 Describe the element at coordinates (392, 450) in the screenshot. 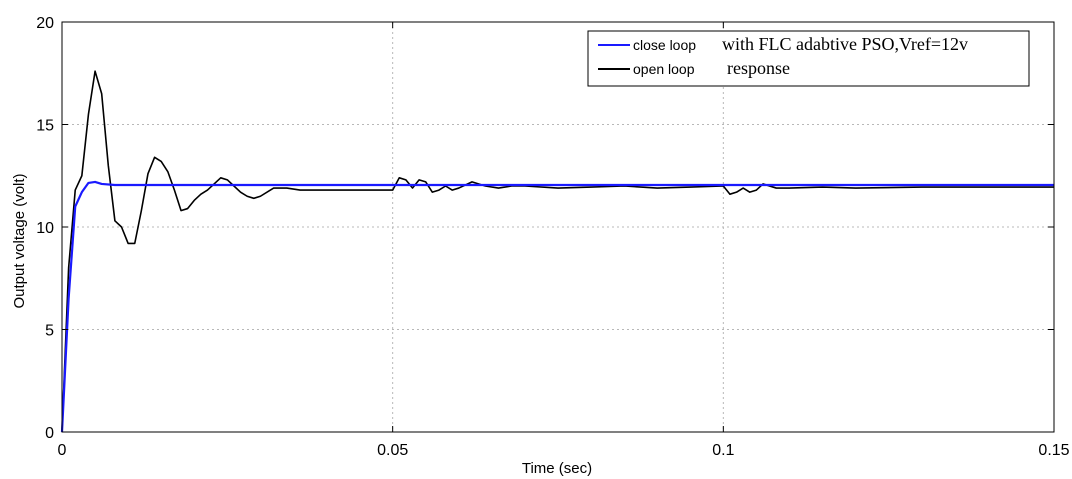

I see `x-tick-label: 0.05` at that location.